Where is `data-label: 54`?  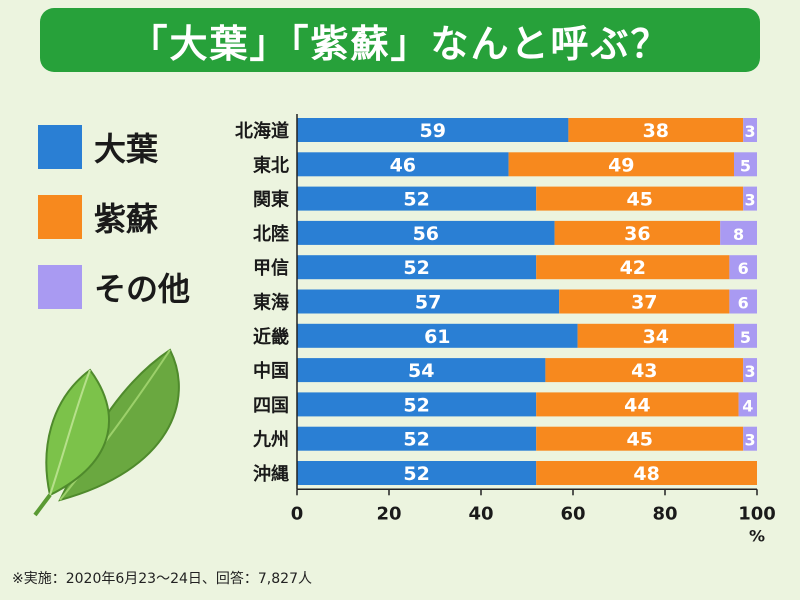
data-label: 54 is located at coordinates (421, 371).